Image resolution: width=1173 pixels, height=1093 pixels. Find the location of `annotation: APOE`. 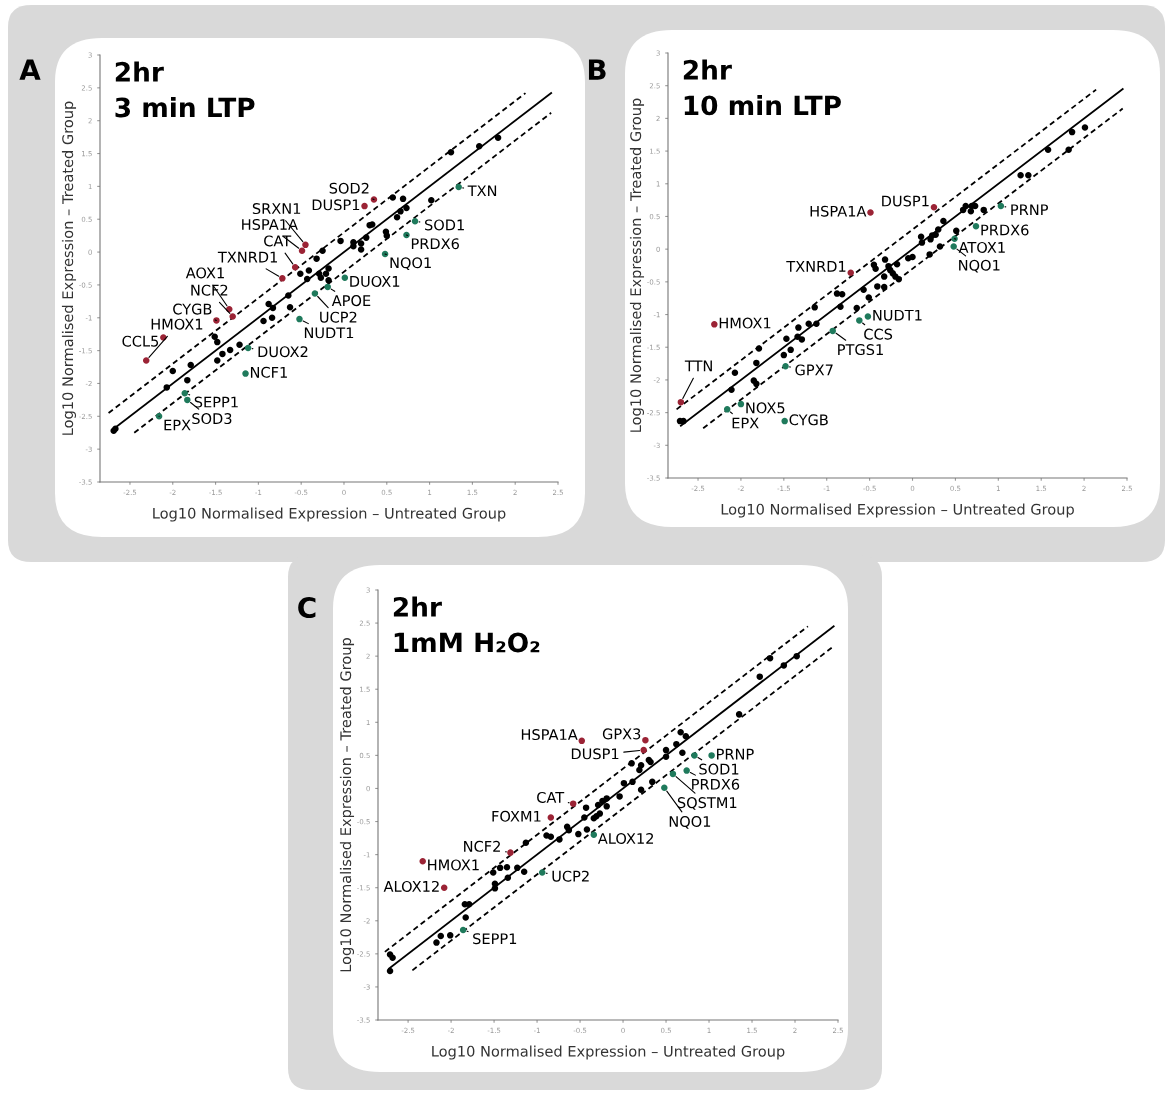

annotation: APOE is located at coordinates (351, 301).